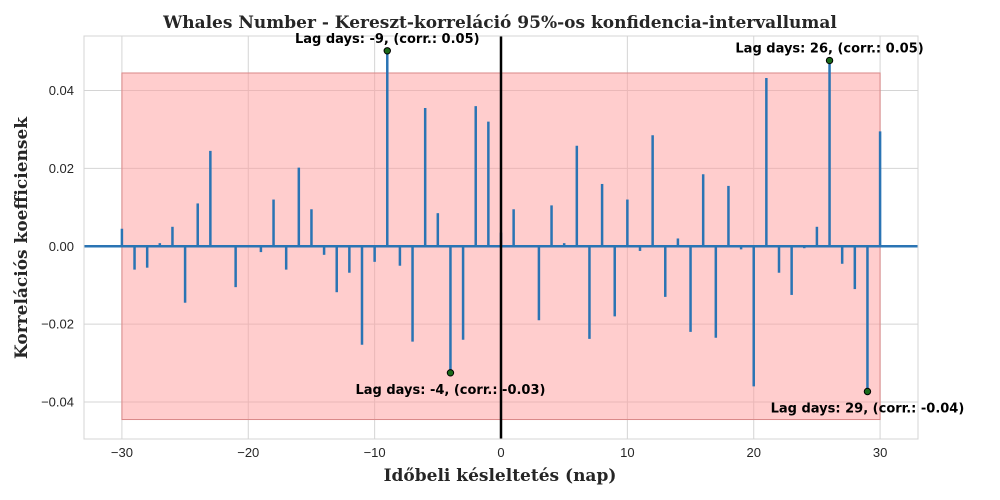 This screenshot has height=500, width=1000. I want to click on y-tick-label: −0.02, so click(57, 324).